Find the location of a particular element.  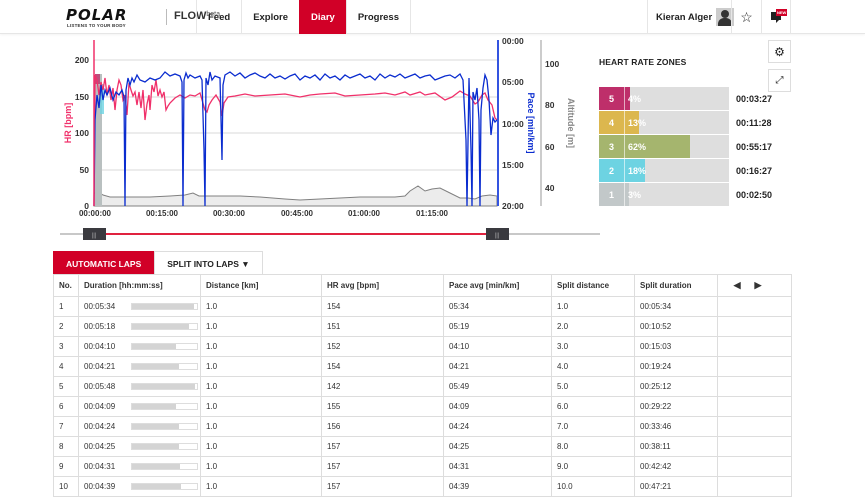

next-columns-button: ▶ is located at coordinates (765, 285).